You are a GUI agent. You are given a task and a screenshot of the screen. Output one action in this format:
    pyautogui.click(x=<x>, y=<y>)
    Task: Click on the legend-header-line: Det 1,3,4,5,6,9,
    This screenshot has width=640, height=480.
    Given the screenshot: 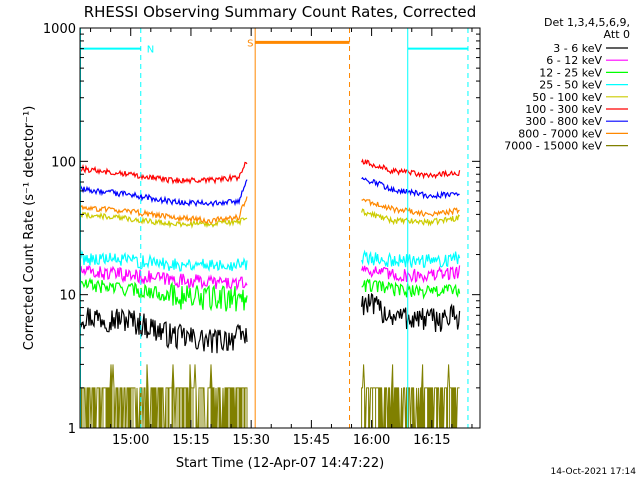 What is the action you would take?
    pyautogui.click(x=587, y=22)
    